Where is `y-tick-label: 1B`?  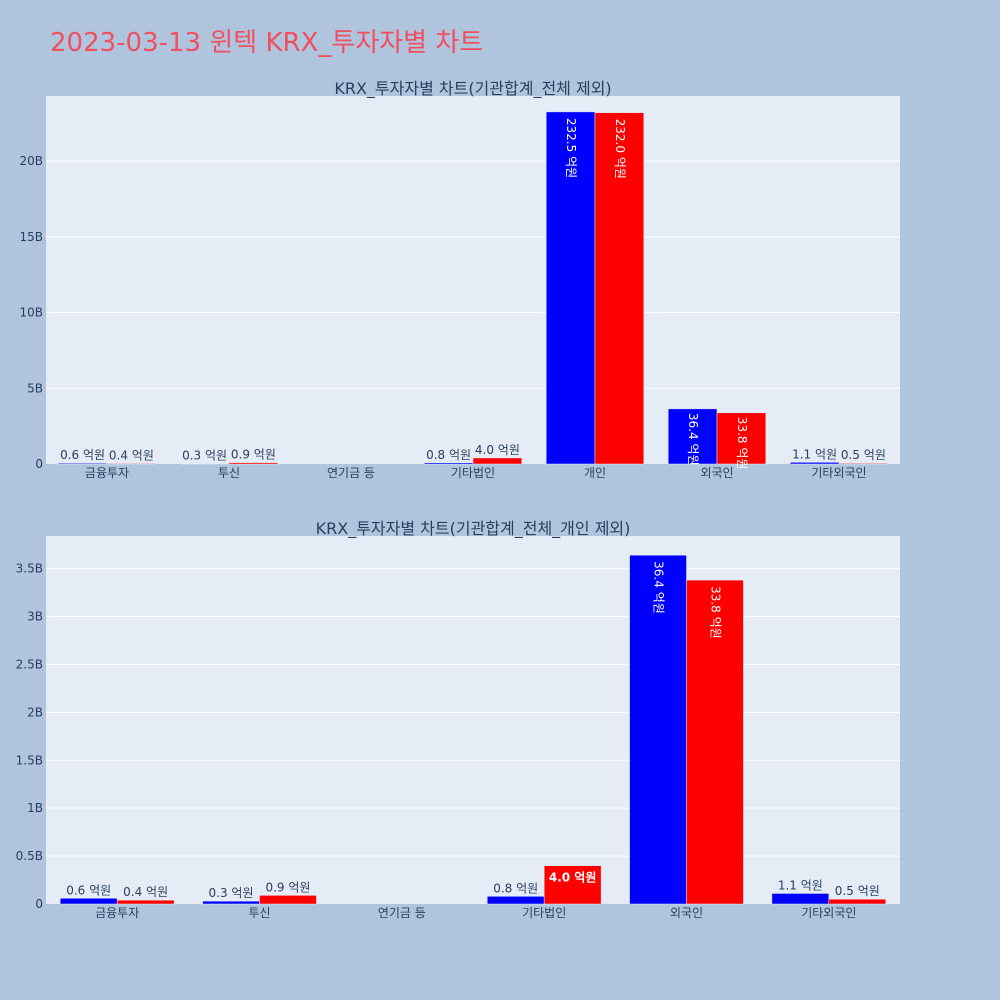 y-tick-label: 1B is located at coordinates (35, 808).